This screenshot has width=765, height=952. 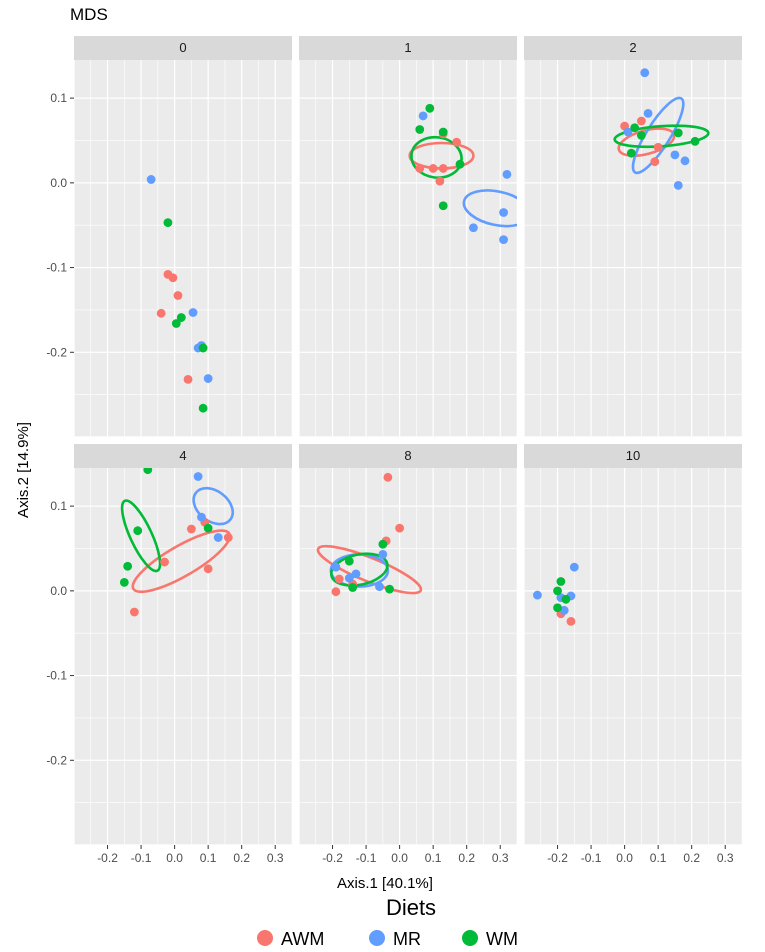 What do you see at coordinates (646, 142) in the screenshot?
I see `confidence-ellipse-awm` at bounding box center [646, 142].